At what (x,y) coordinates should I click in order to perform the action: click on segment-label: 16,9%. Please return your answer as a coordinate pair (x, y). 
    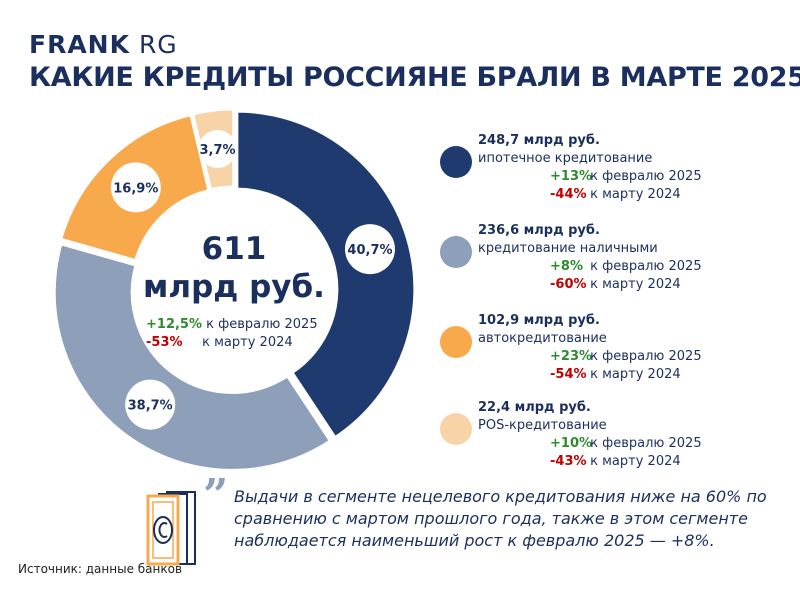
    Looking at the image, I should click on (135, 188).